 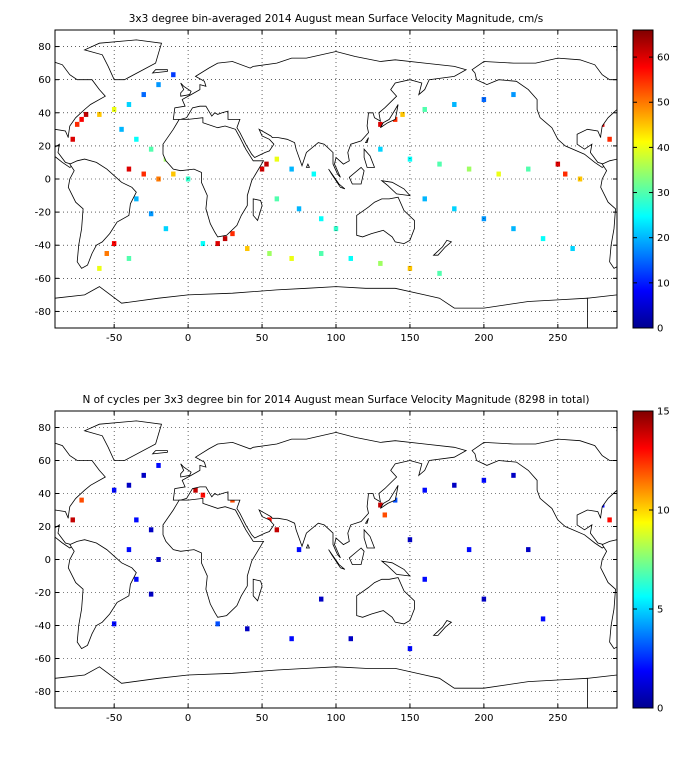 I want to click on colorbar-tick-label: 15, so click(x=663, y=412).